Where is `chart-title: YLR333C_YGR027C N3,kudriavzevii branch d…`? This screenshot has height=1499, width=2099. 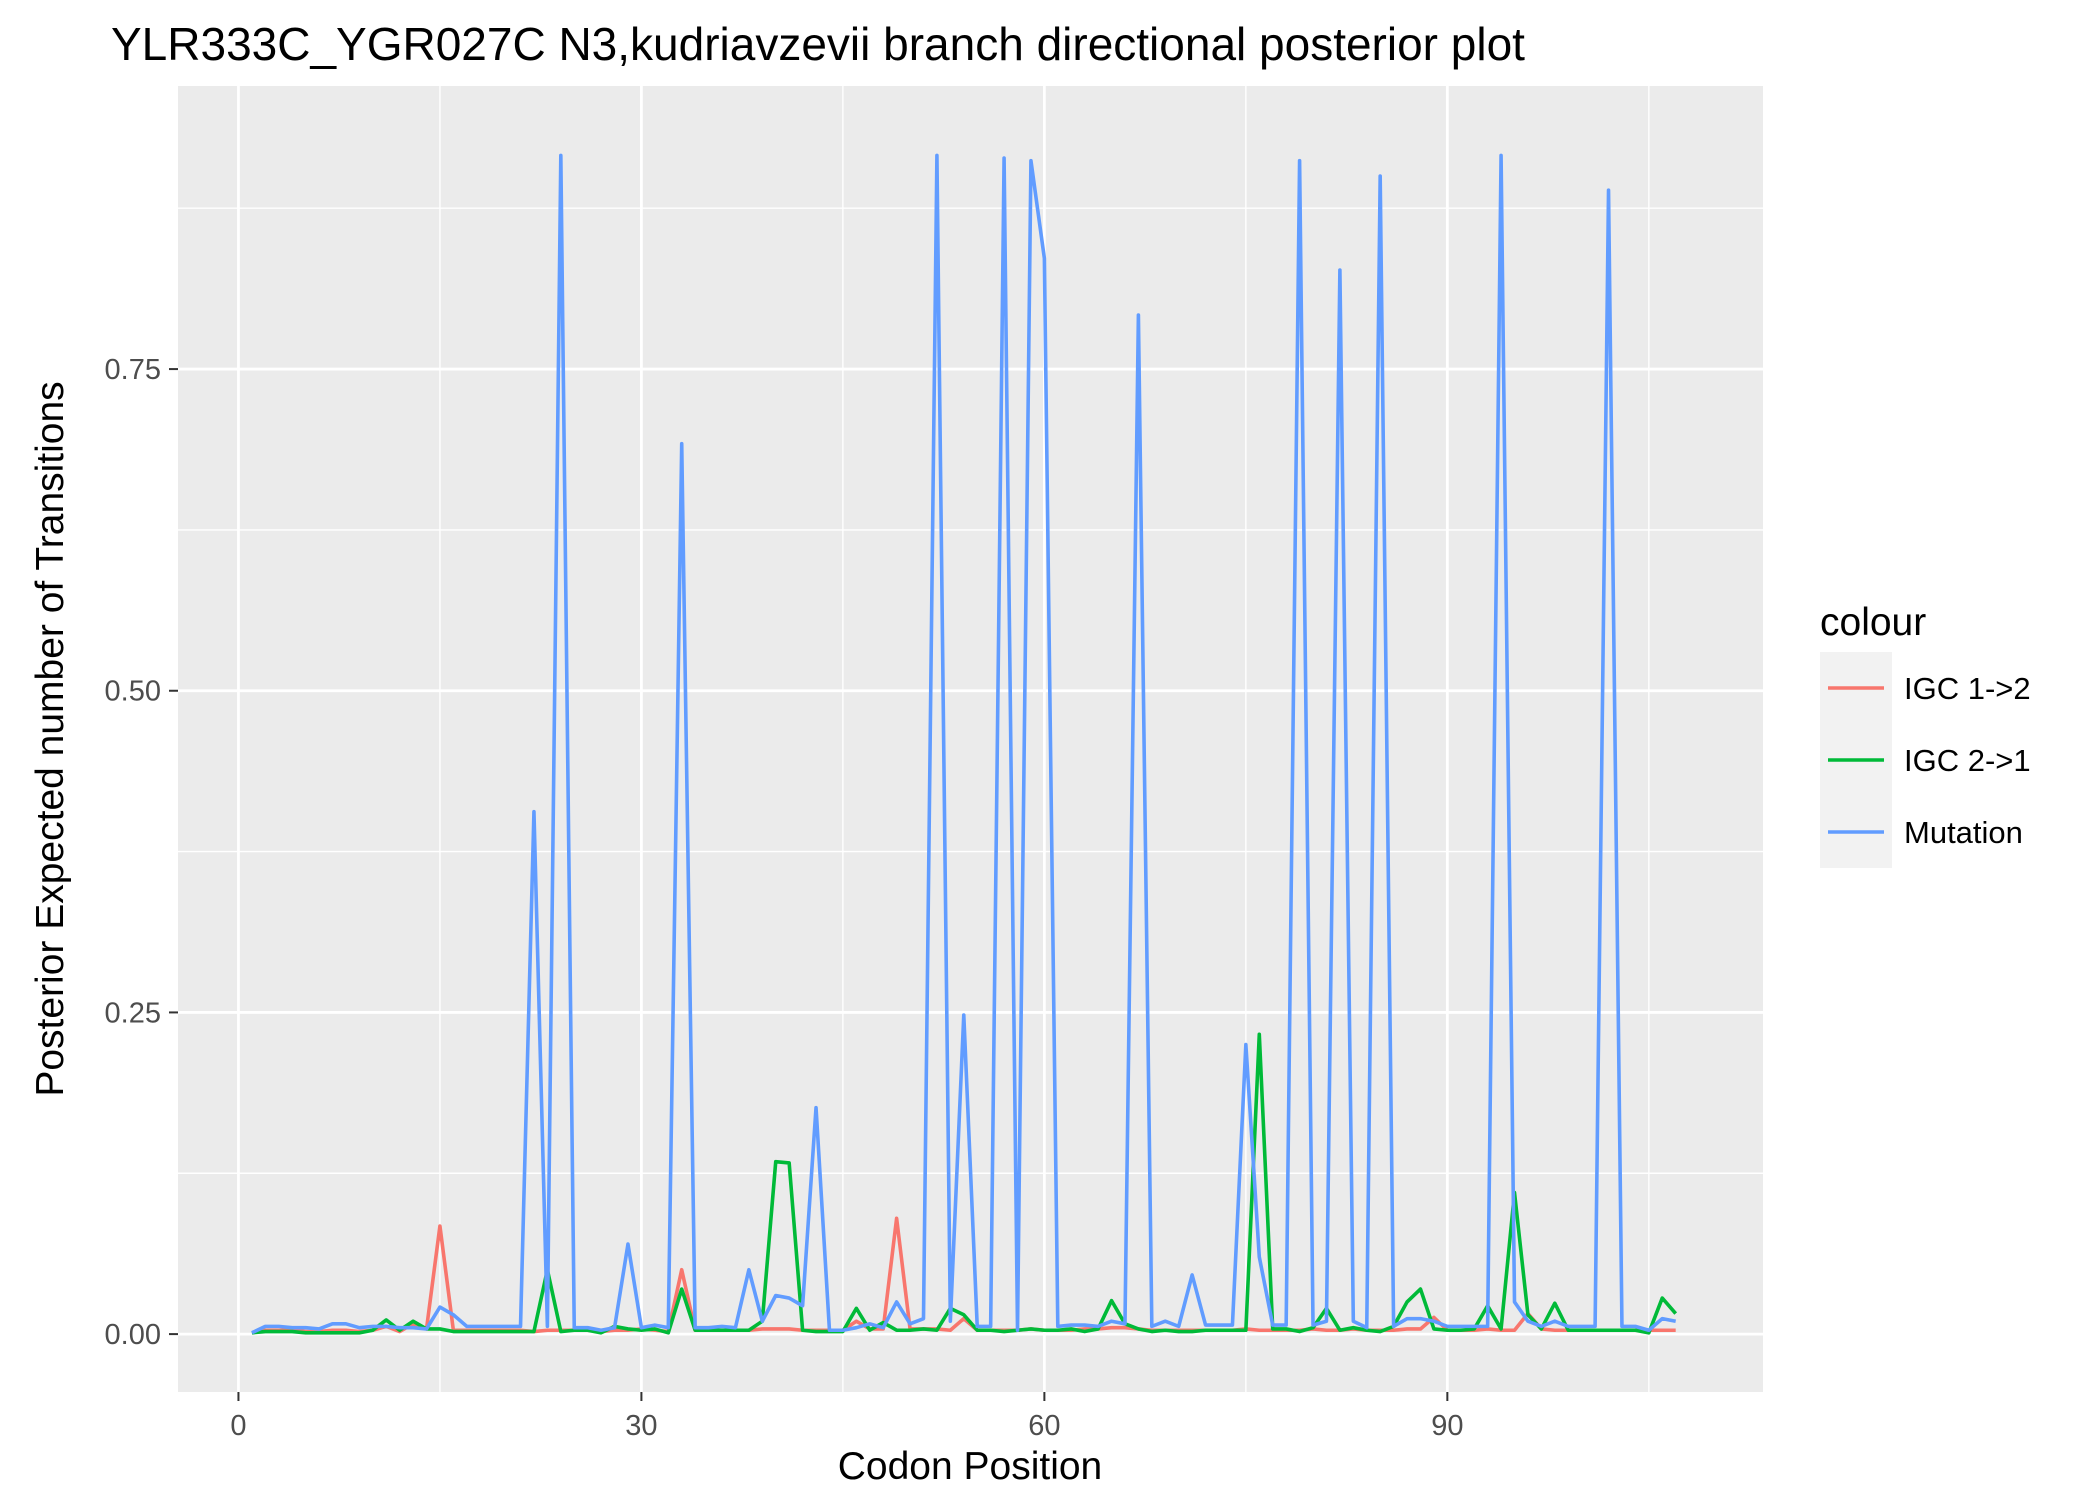 chart-title: YLR333C_YGR027C N3,kudriavzevii branch d… is located at coordinates (818, 44).